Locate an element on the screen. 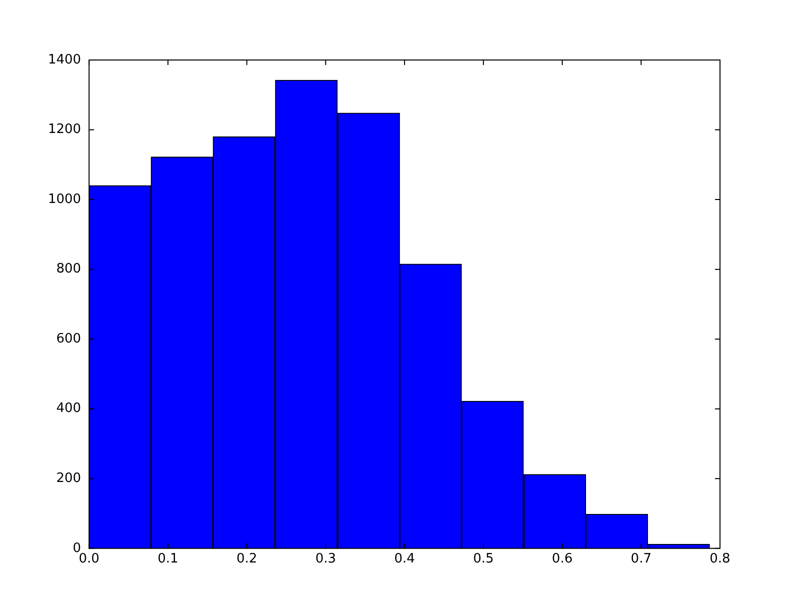 This screenshot has width=800, height=600. y-tick-label: 200 is located at coordinates (69, 478).